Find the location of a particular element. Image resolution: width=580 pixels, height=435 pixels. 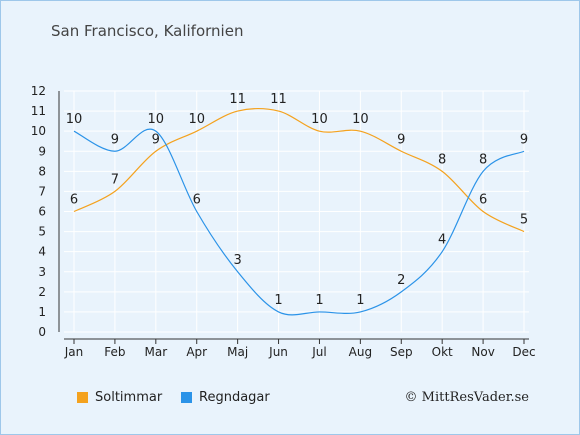

copyright-credit: © MittResVader.se is located at coordinates (466, 397).